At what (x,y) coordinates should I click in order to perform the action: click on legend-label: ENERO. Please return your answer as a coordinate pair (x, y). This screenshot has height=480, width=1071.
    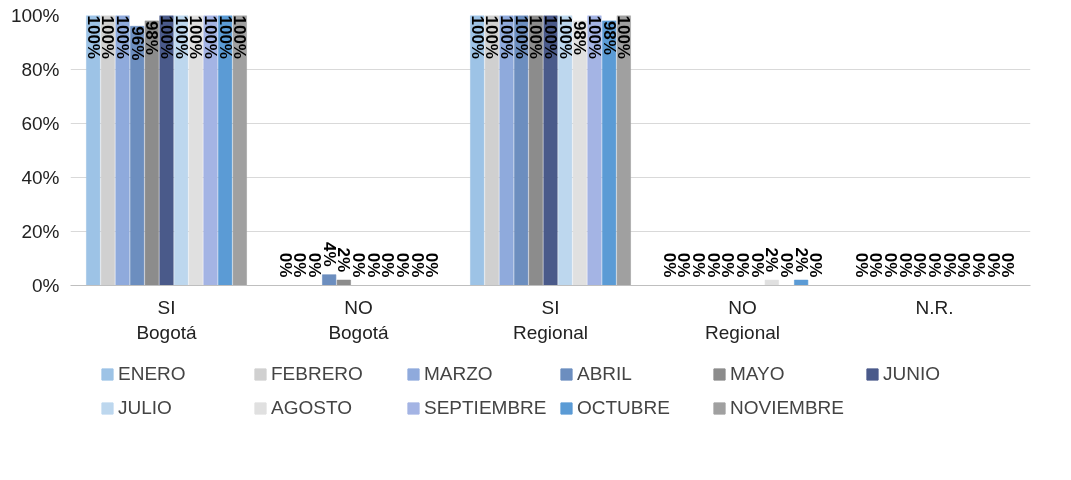
    Looking at the image, I should click on (152, 374).